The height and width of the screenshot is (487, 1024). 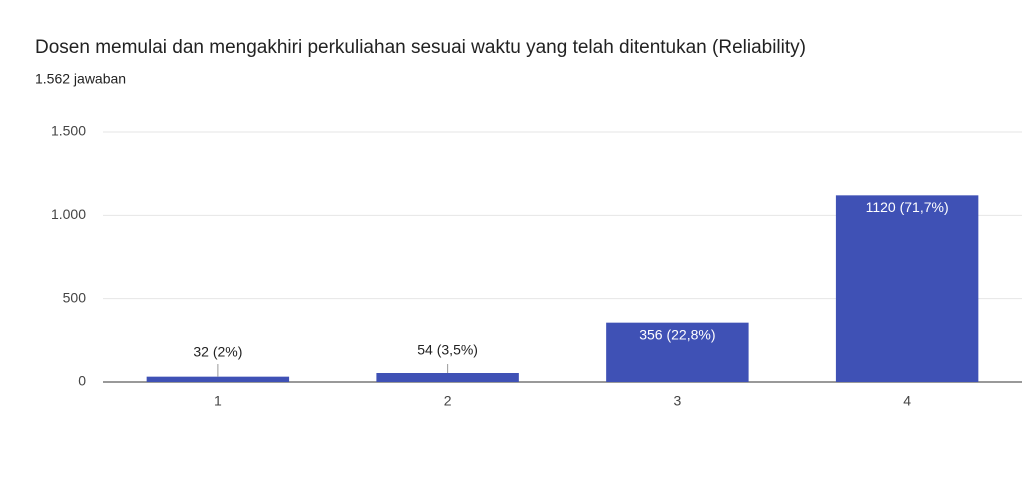 I want to click on value-label: 356 (22,8%), so click(x=677, y=334).